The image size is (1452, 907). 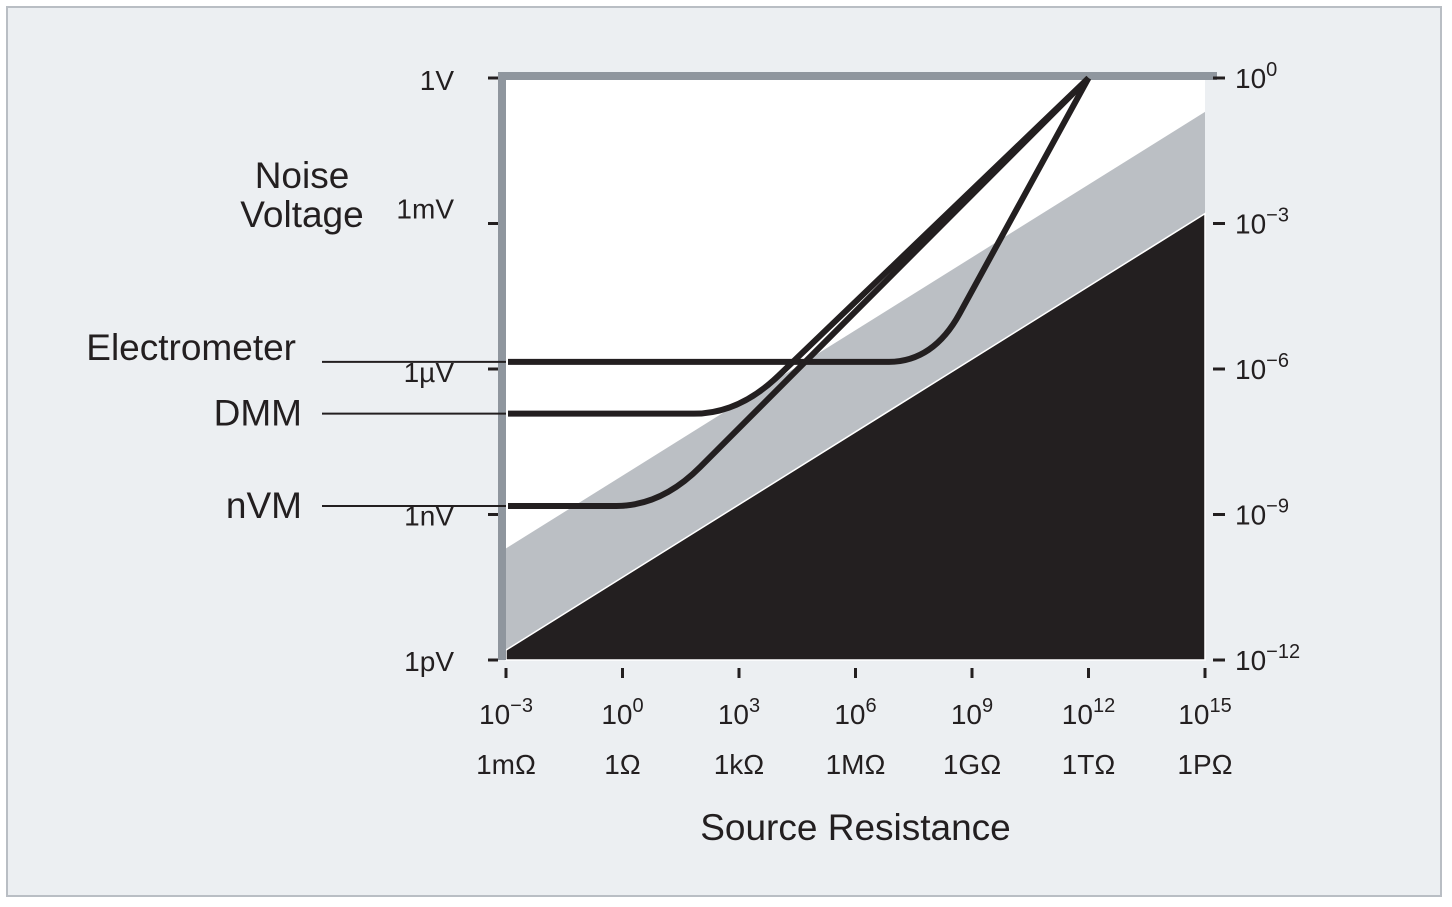 I want to click on right-tick-label-1: 10⁻³, so click(x=1262, y=222).